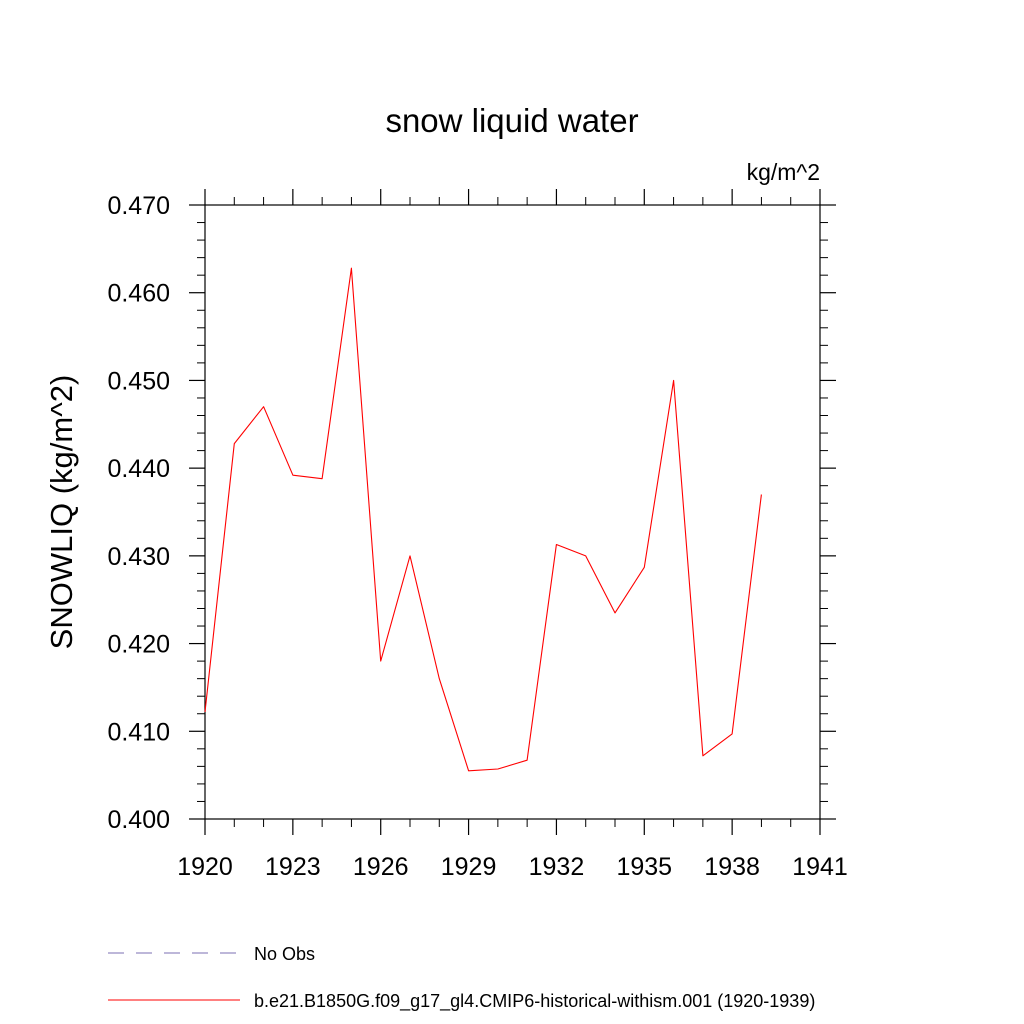  What do you see at coordinates (138, 645) in the screenshot?
I see `y-tick-label: 0.420` at bounding box center [138, 645].